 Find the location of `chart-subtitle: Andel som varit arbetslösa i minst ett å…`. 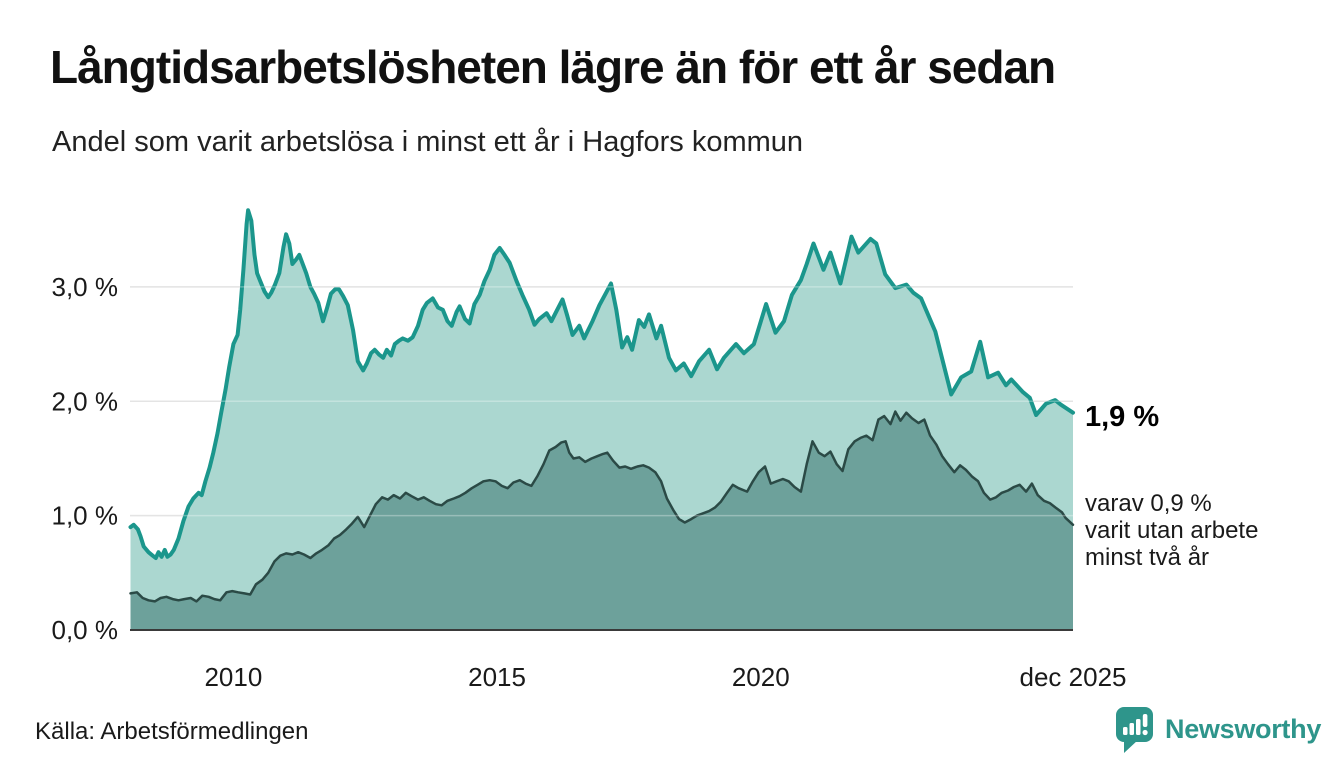

chart-subtitle: Andel som varit arbetslösa i minst ett å… is located at coordinates (428, 142).